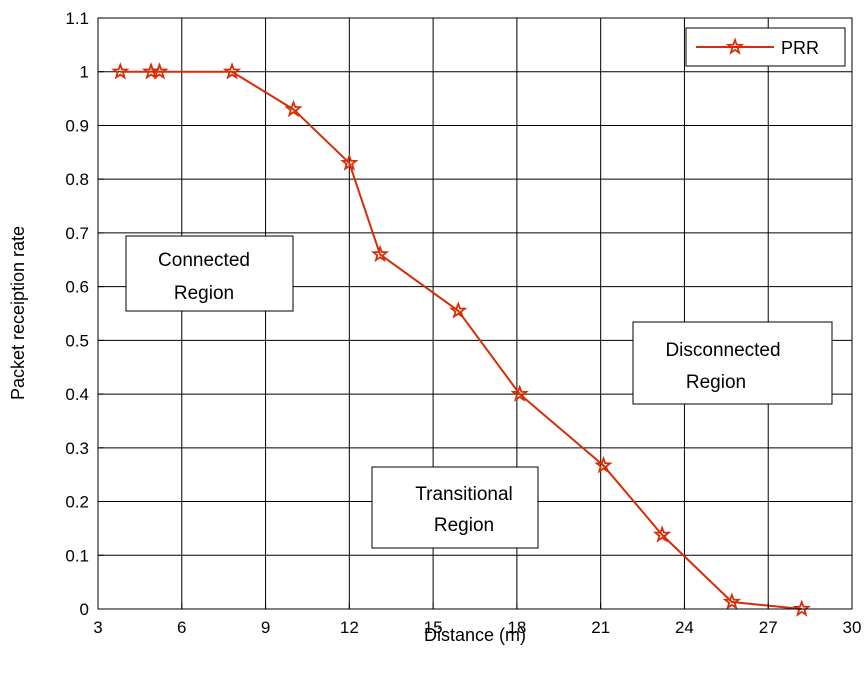 The height and width of the screenshot is (674, 868). Describe the element at coordinates (84, 72) in the screenshot. I see `y-tick-label: 1` at that location.